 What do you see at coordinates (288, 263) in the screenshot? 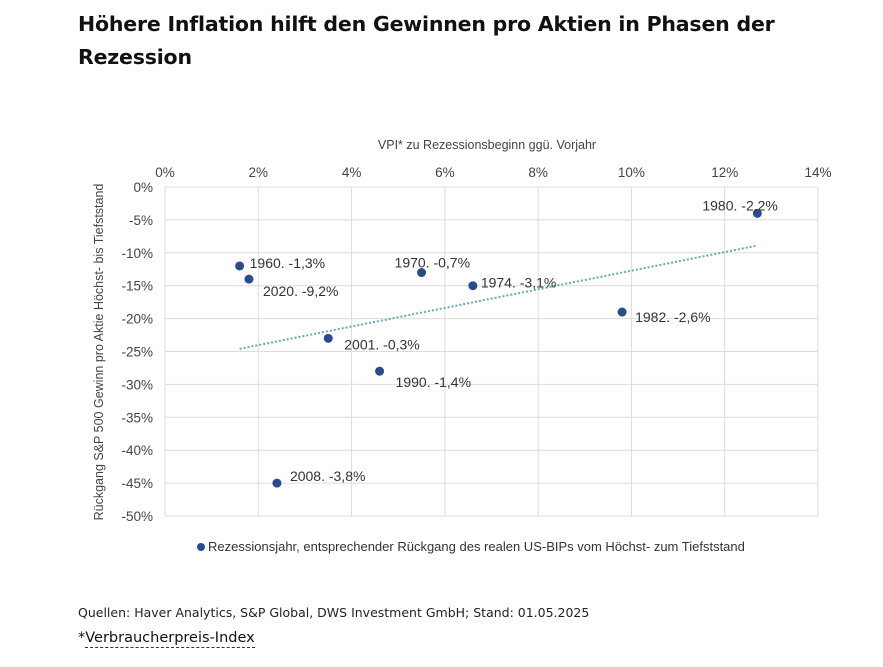
I see `data-label: 1960. -1,3%` at bounding box center [288, 263].